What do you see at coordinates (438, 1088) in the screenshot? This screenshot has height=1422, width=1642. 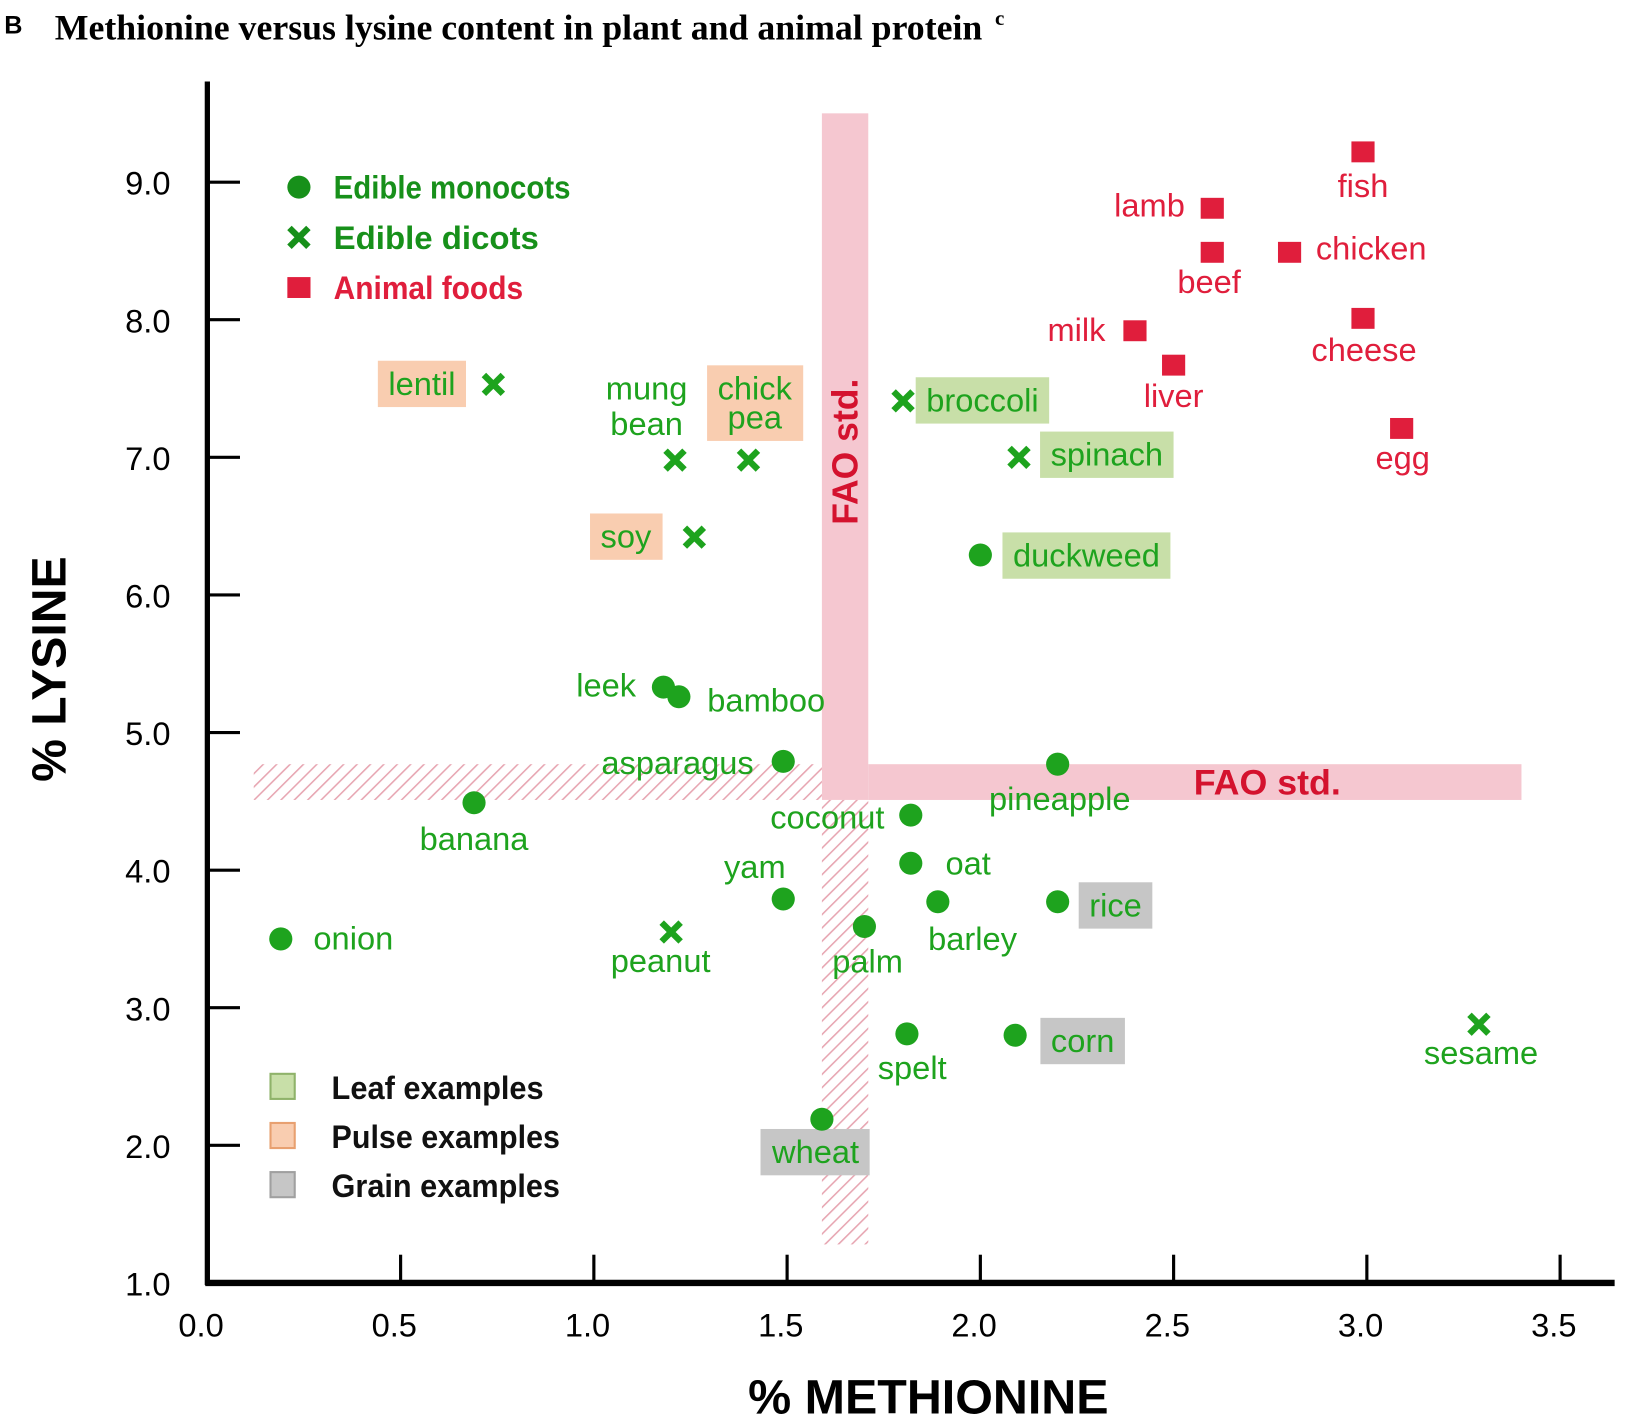 I see `legend-group-label: Leaf examples` at bounding box center [438, 1088].